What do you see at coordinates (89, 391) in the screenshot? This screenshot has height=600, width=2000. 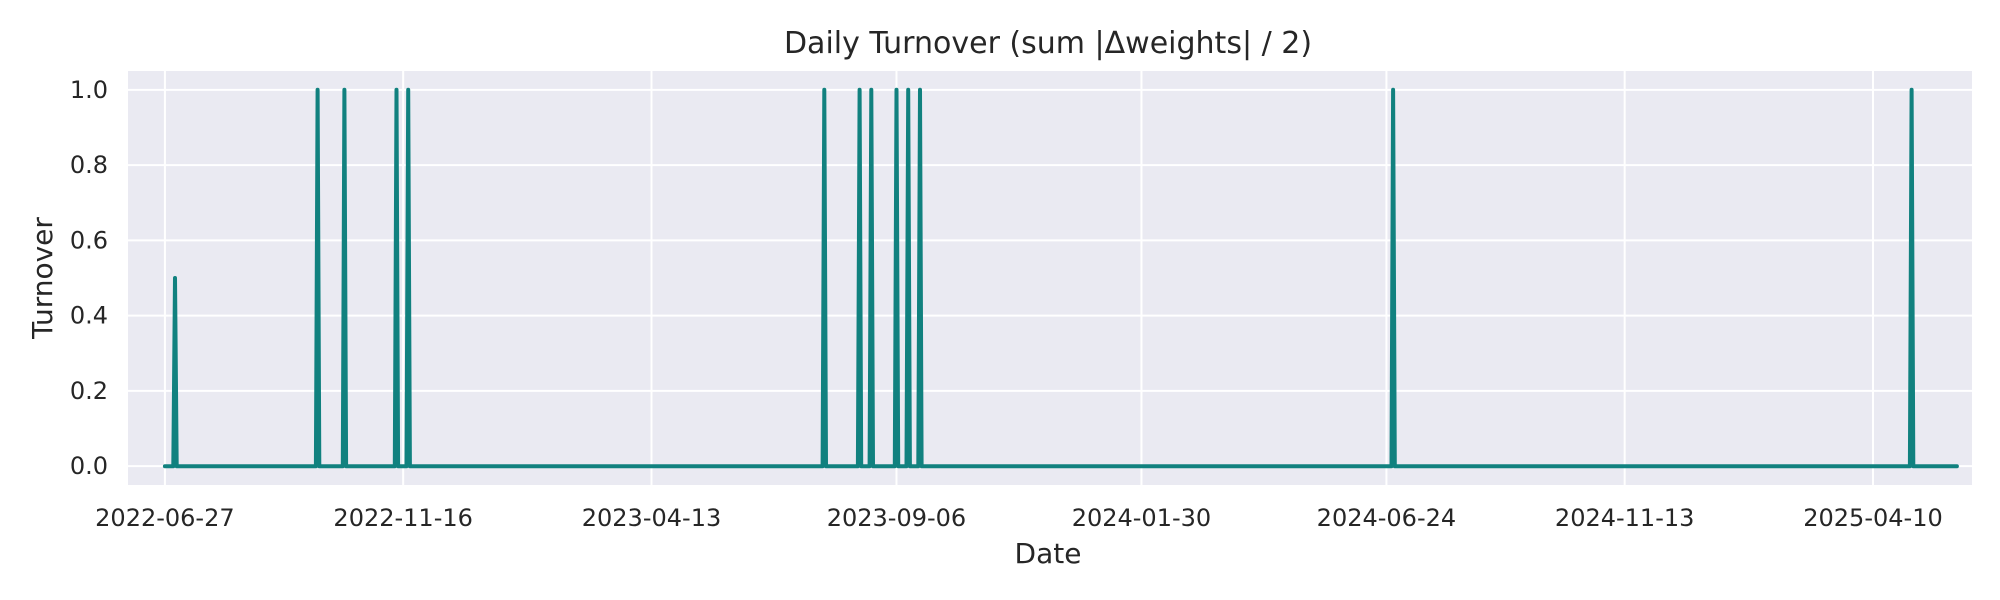 I see `y-tick-label: 0.2` at bounding box center [89, 391].